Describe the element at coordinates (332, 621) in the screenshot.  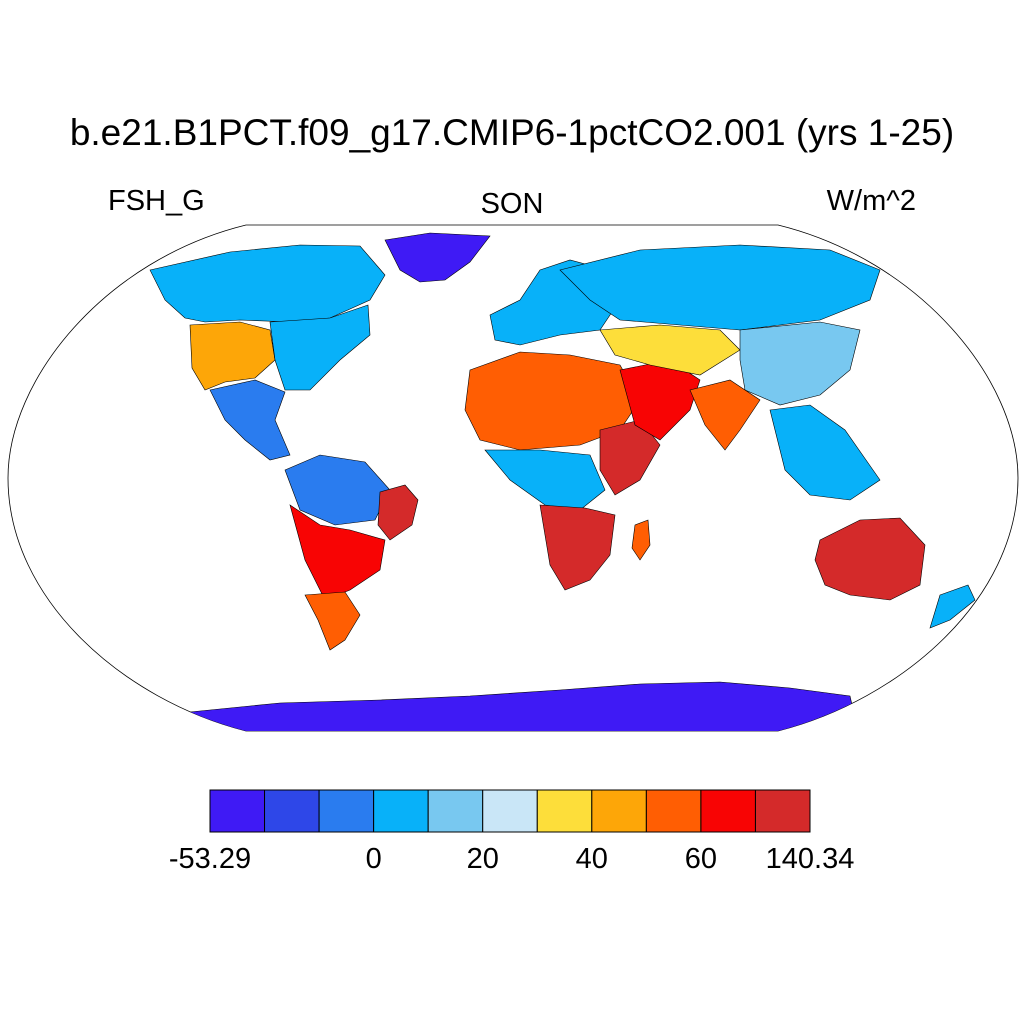
I see `region-patagonia` at that location.